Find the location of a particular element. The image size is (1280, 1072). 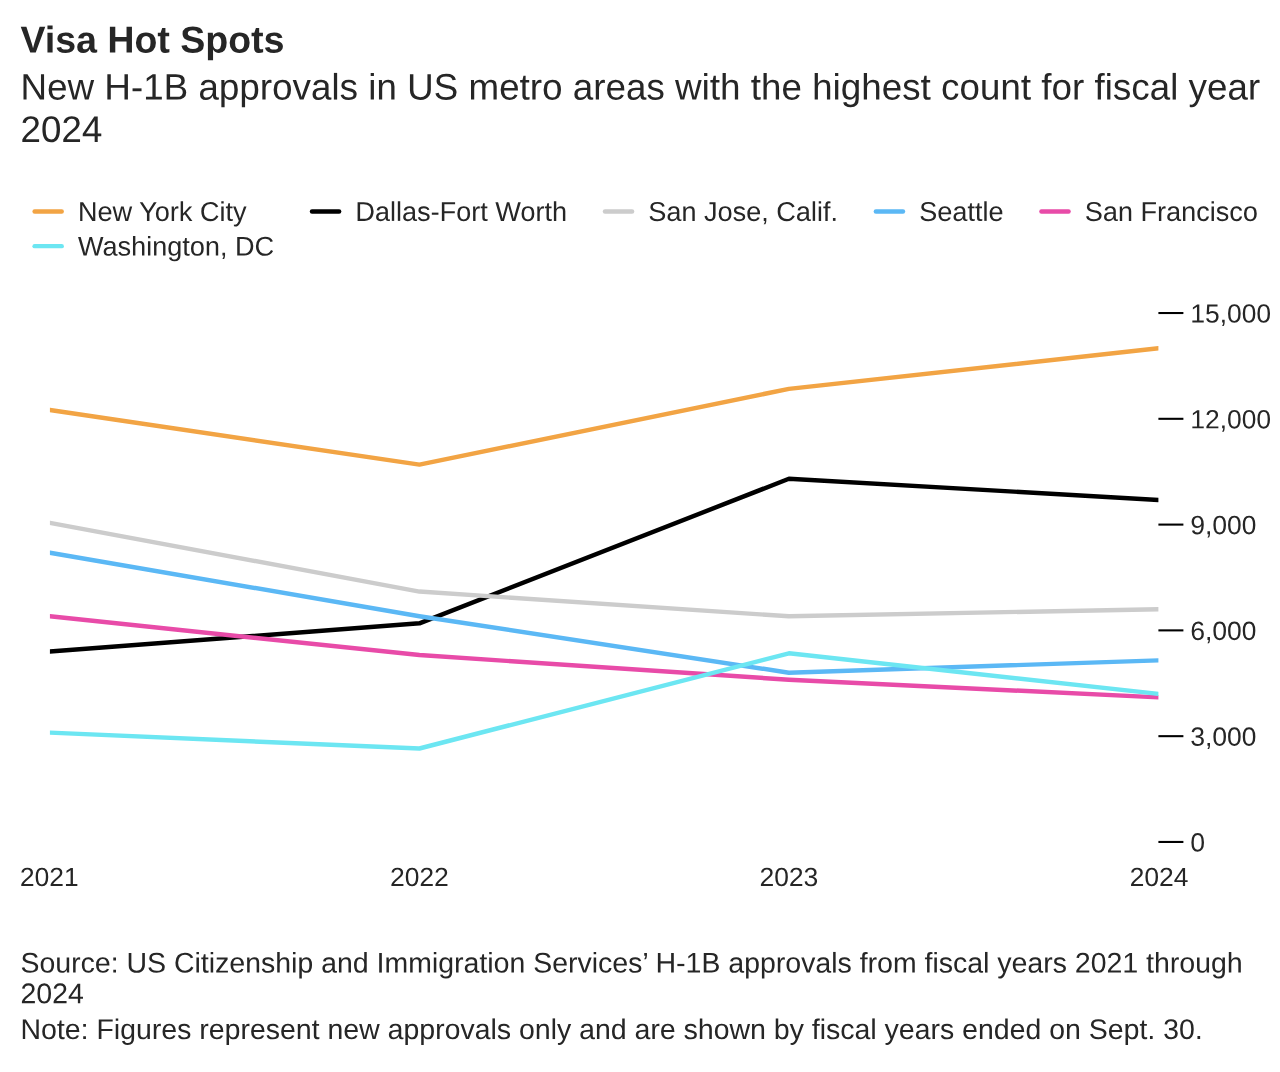

y-tick-label: 0 is located at coordinates (1197, 842).